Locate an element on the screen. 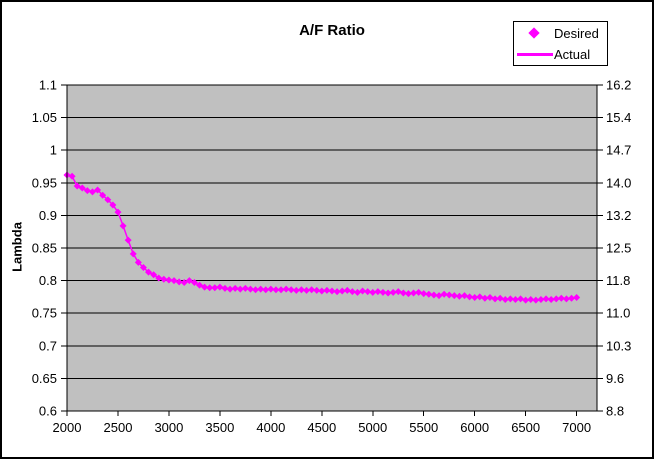  x-axis-tick-label: 6000 is located at coordinates (474, 427).